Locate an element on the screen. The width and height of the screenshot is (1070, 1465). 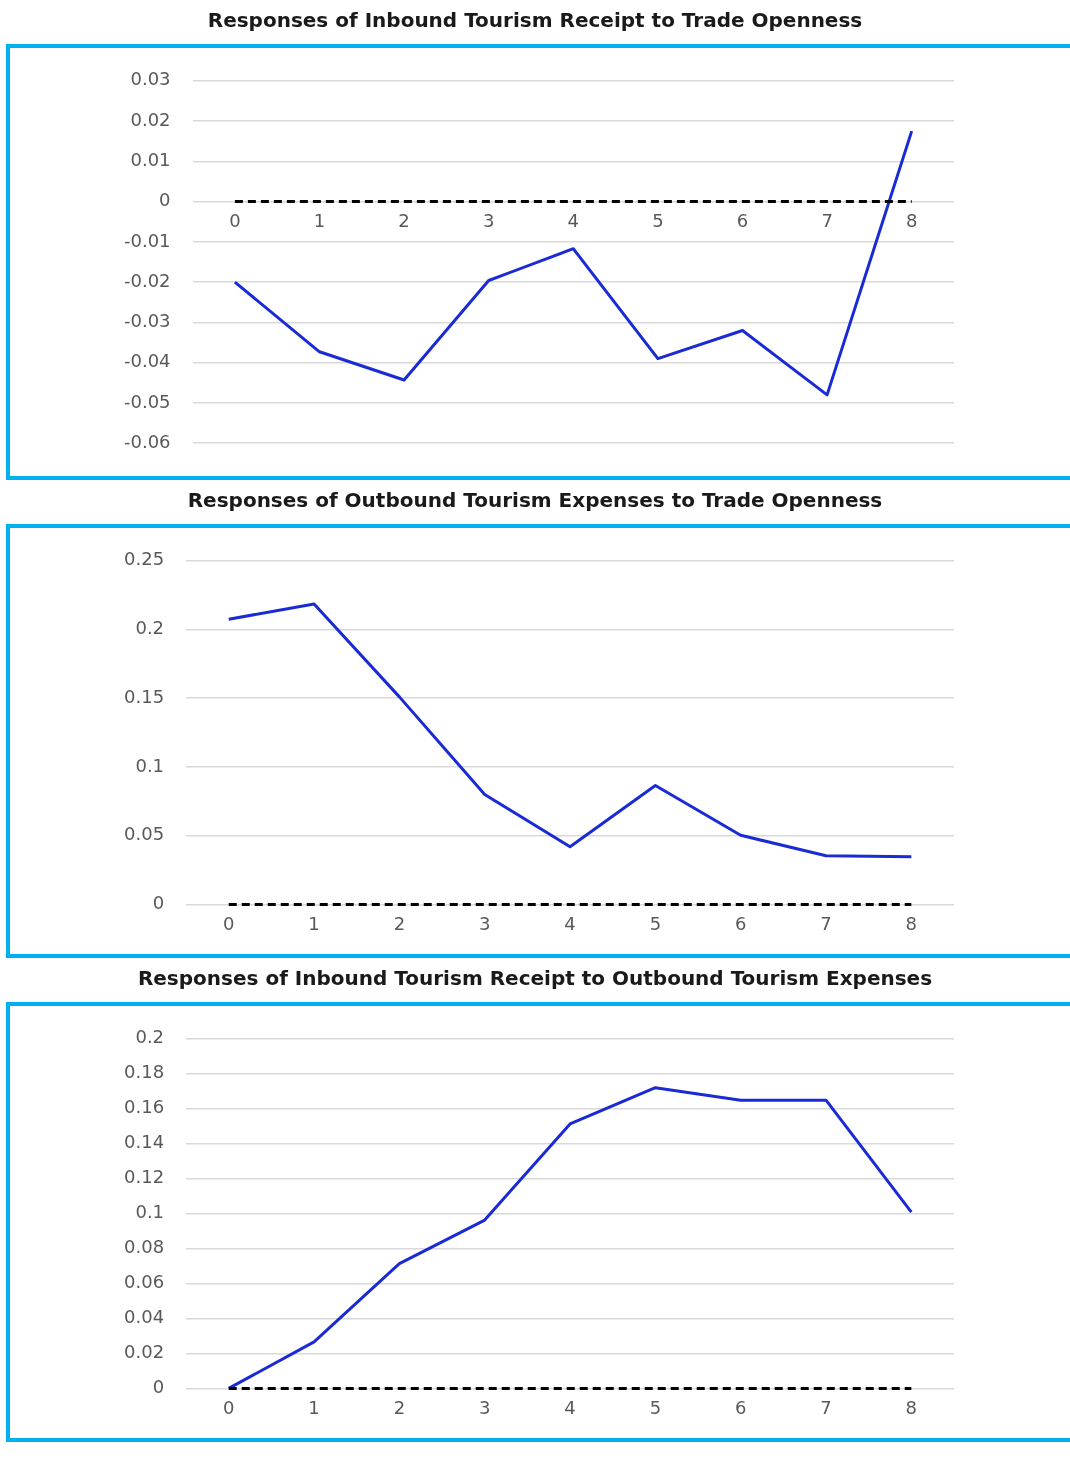
y-tick-label: 0.04 is located at coordinates (144, 1317).